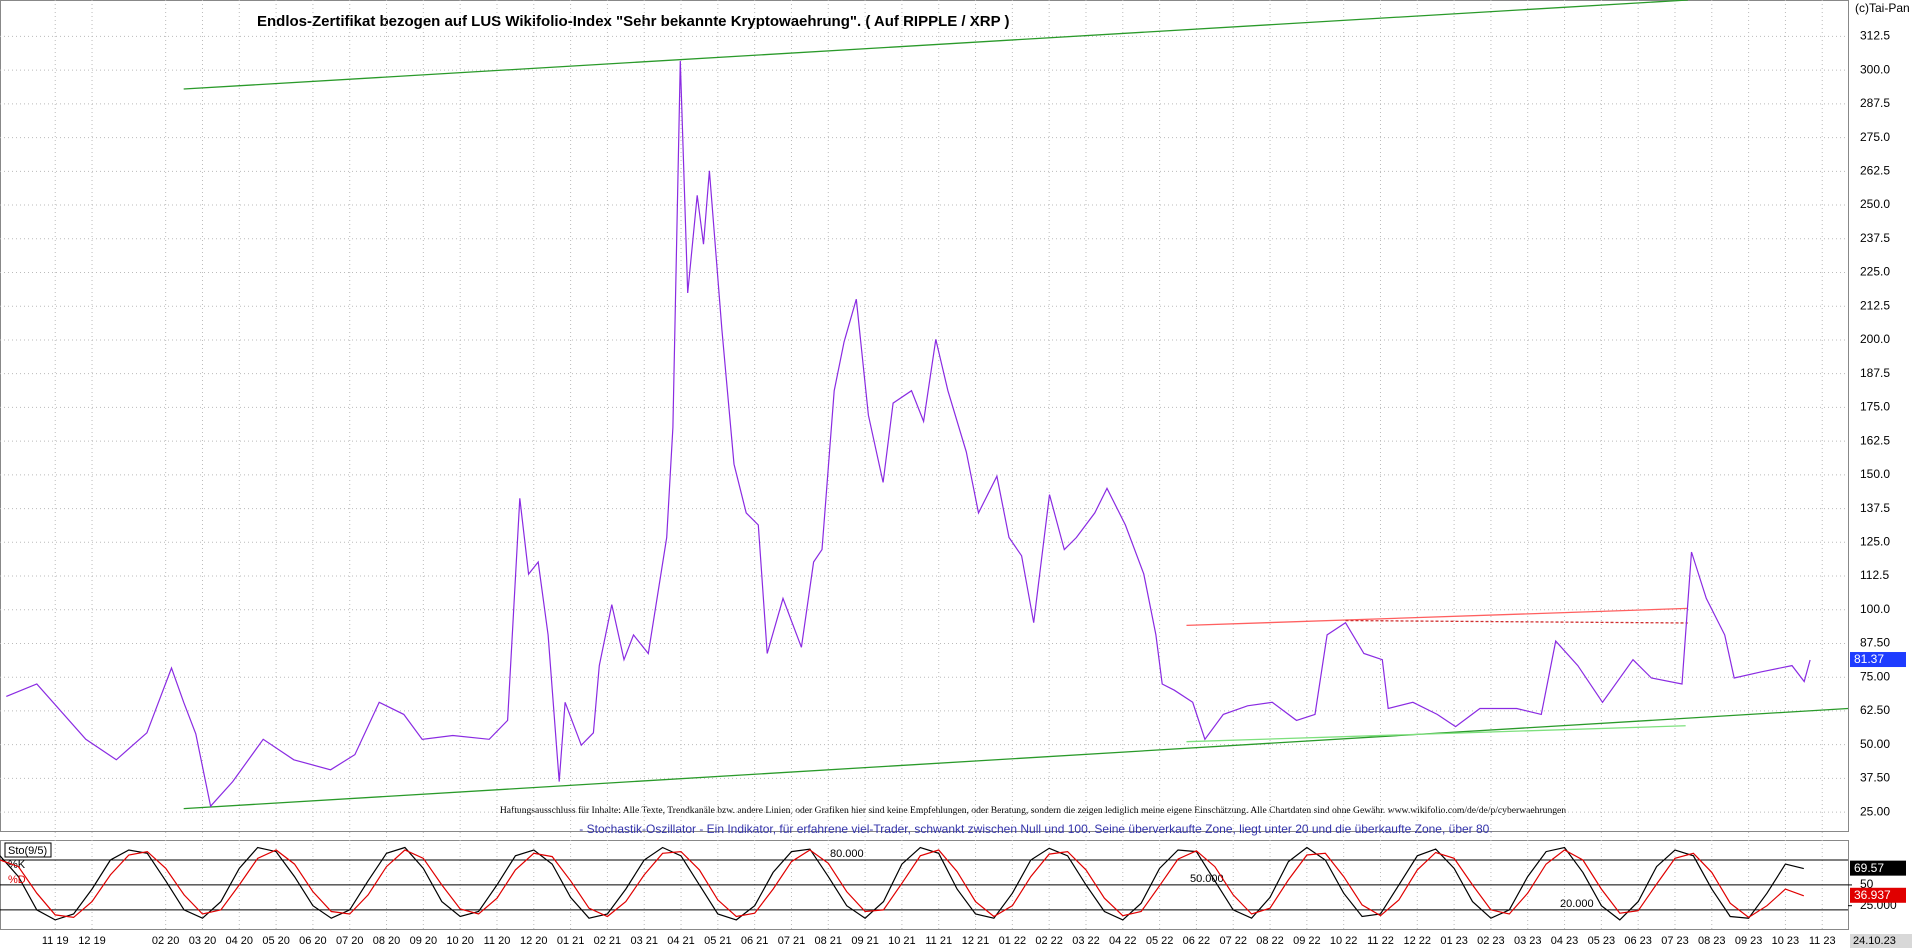 The width and height of the screenshot is (1916, 948). I want to click on x-tick-label: 05 22, so click(1160, 941).